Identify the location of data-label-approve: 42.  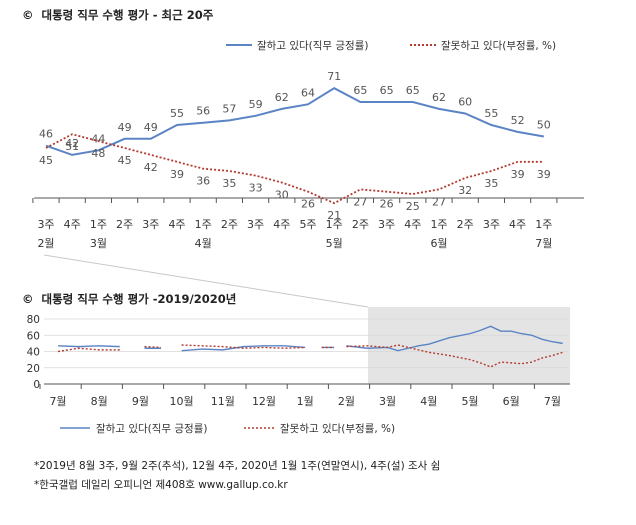
(72, 143).